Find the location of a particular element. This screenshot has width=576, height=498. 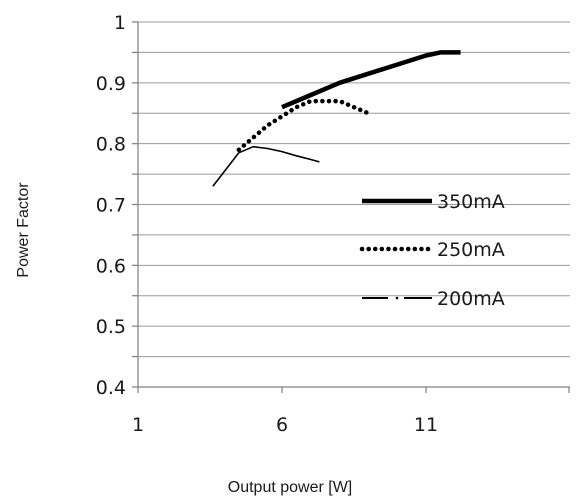

x-tick-label: 1 is located at coordinates (138, 425).